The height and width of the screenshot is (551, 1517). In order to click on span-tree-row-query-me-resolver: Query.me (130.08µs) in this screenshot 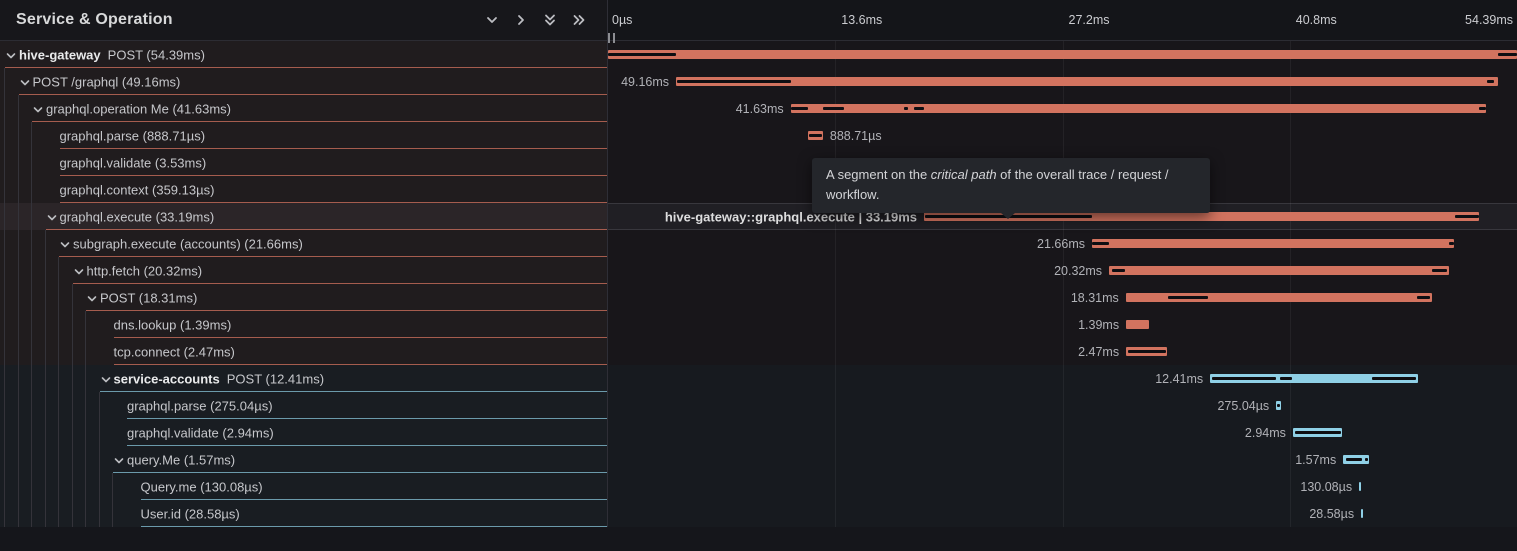, I will do `click(303, 486)`.